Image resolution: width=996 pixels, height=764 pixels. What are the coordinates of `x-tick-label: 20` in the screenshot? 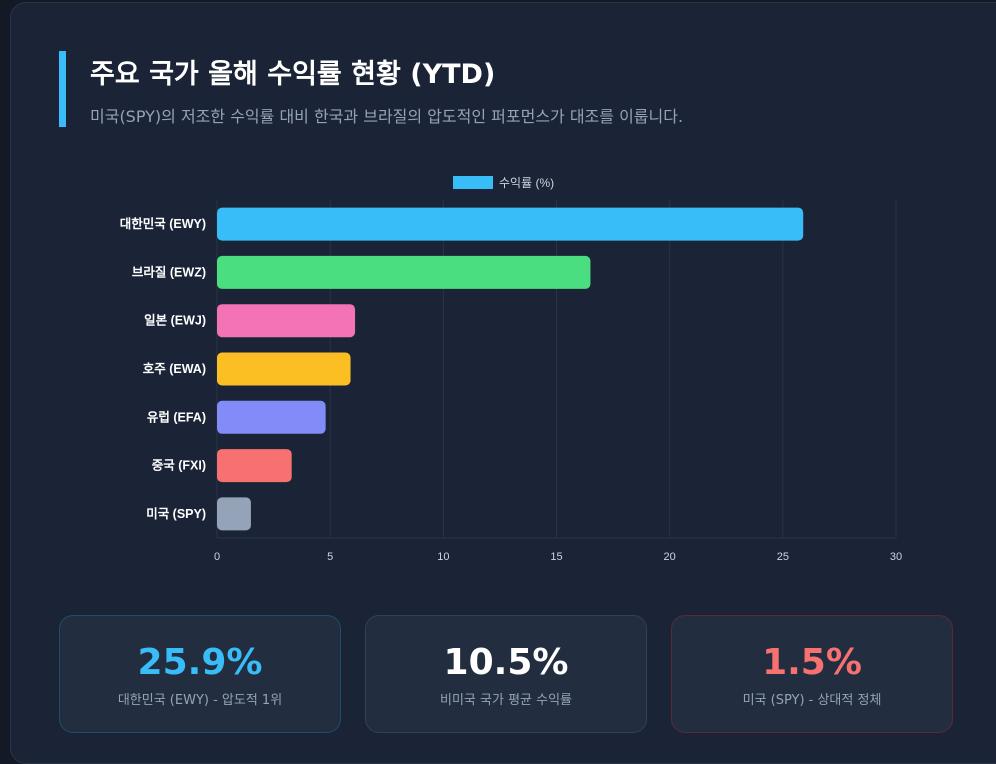 It's located at (670, 557).